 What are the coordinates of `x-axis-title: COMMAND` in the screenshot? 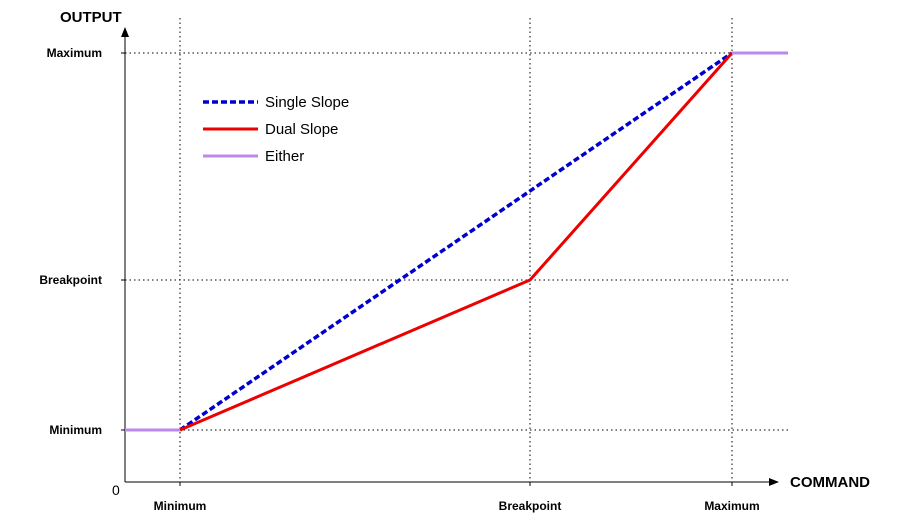 It's located at (830, 482).